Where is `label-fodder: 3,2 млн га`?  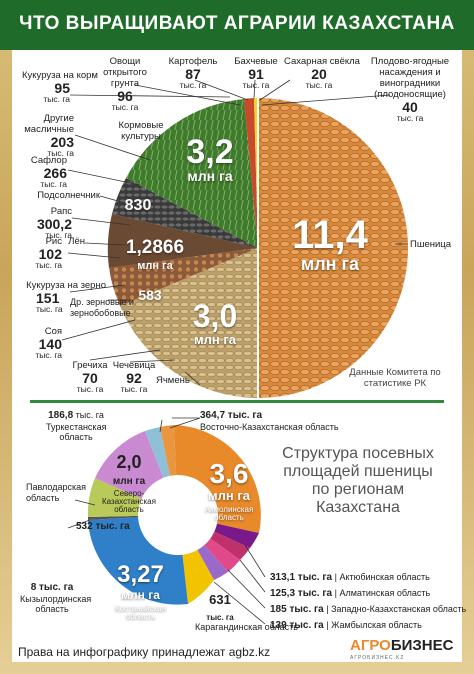
label-fodder: 3,2 млн га is located at coordinates (210, 160).